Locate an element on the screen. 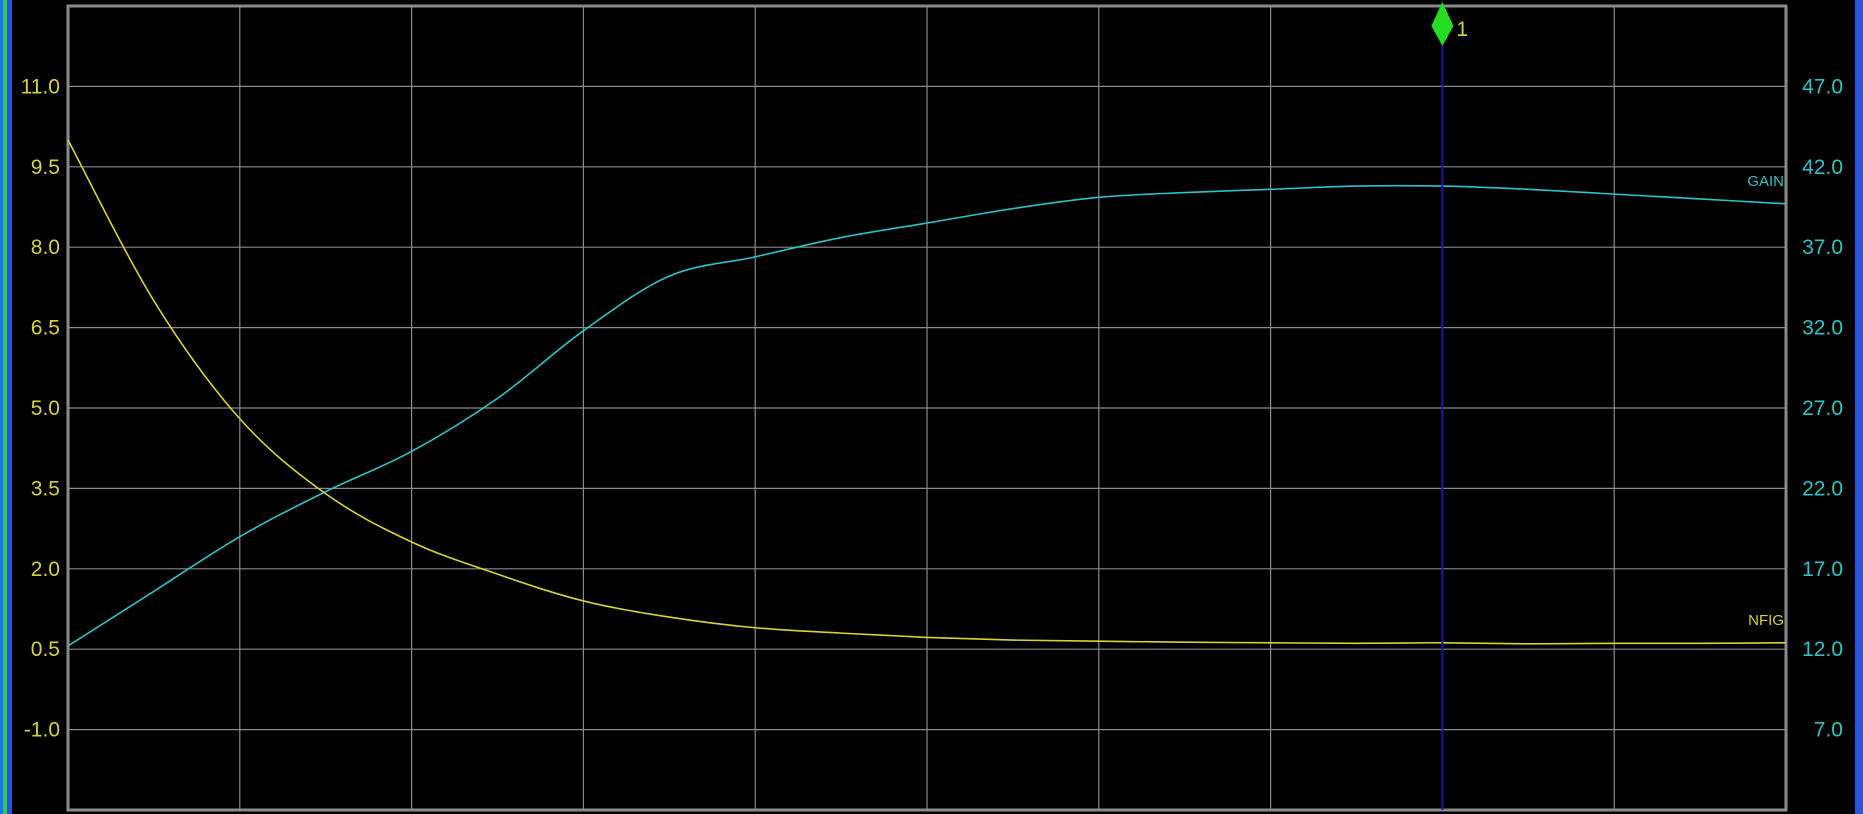 The height and width of the screenshot is (814, 1863). left-axis-ticks: 11.0 9.5 8.0 6.5 5.0 3.5 2.0 0.5 -1.0 is located at coordinates (40, 408).